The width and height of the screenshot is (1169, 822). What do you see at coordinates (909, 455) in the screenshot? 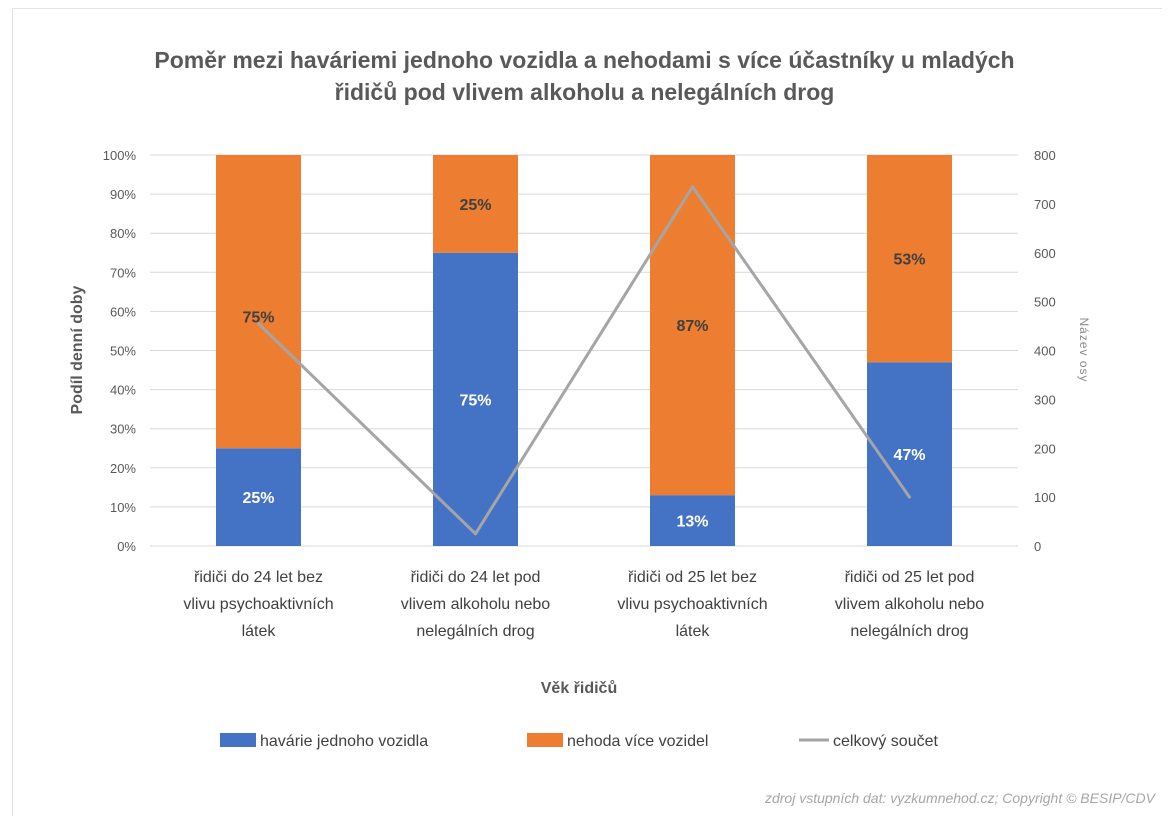
I see `data-label: 47%` at bounding box center [909, 455].